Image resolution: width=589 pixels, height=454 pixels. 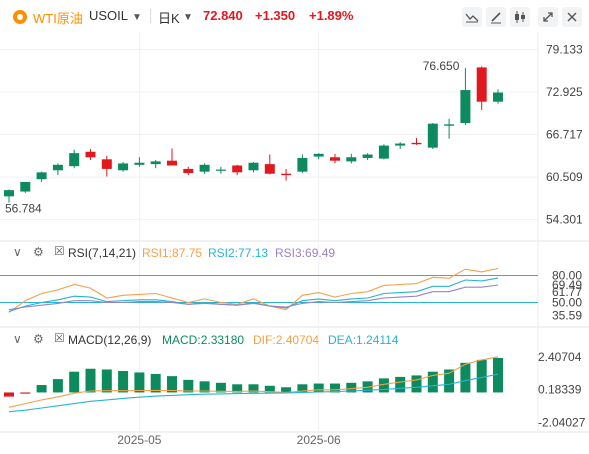 I want to click on rsi-line-rsi1, so click(x=253, y=290).